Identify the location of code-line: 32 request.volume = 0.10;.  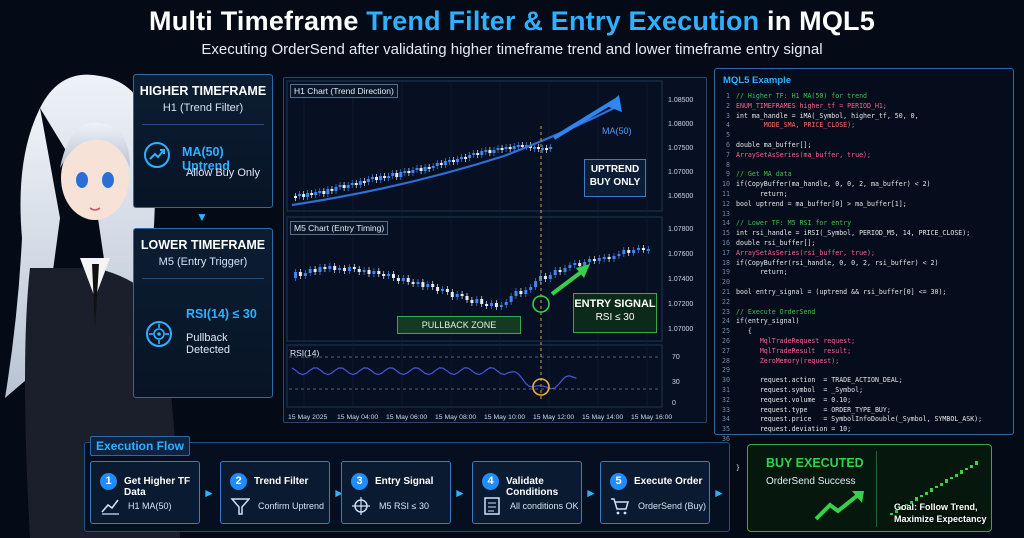
(787, 399).